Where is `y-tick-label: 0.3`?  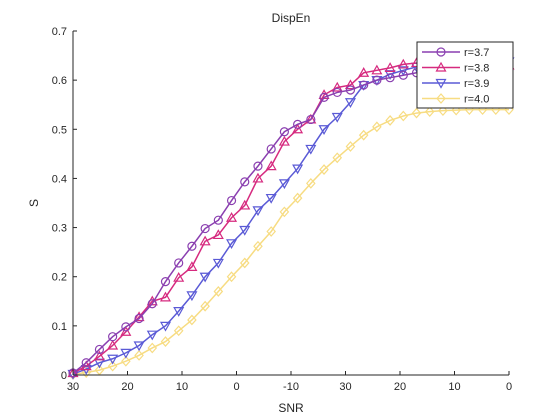
y-tick-label: 0.3 is located at coordinates (59, 229).